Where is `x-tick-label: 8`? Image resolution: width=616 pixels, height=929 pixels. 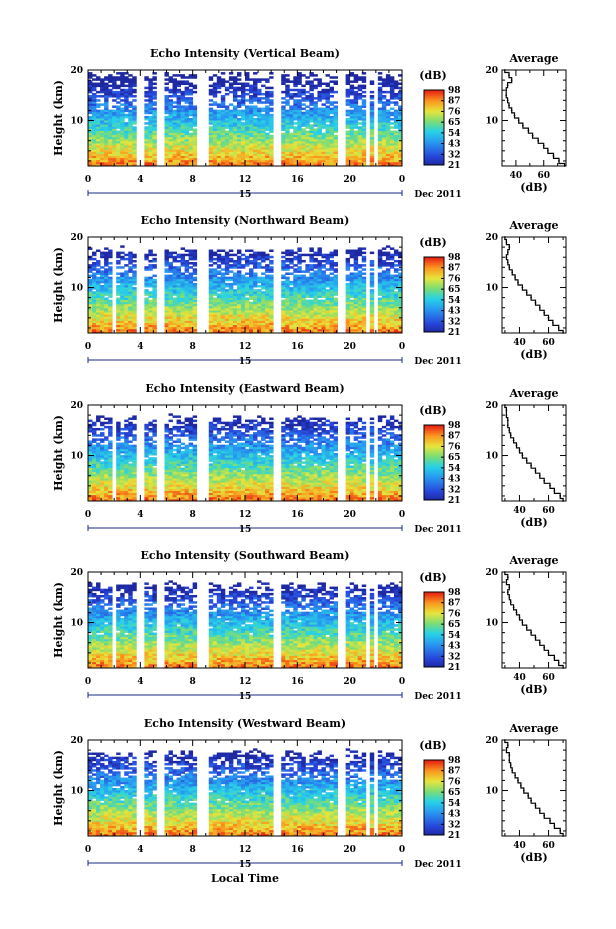
x-tick-label: 8 is located at coordinates (193, 180).